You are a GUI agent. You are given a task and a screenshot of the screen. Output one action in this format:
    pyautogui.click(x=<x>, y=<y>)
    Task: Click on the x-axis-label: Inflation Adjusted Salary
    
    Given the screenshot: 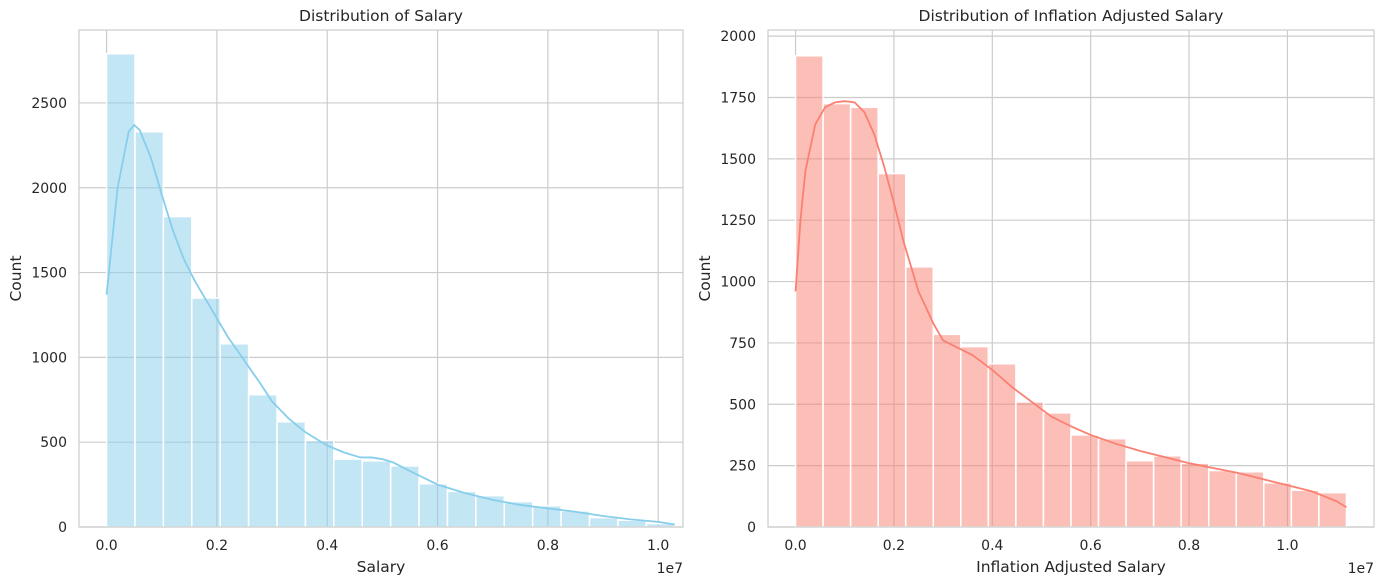 What is the action you would take?
    pyautogui.click(x=1071, y=567)
    